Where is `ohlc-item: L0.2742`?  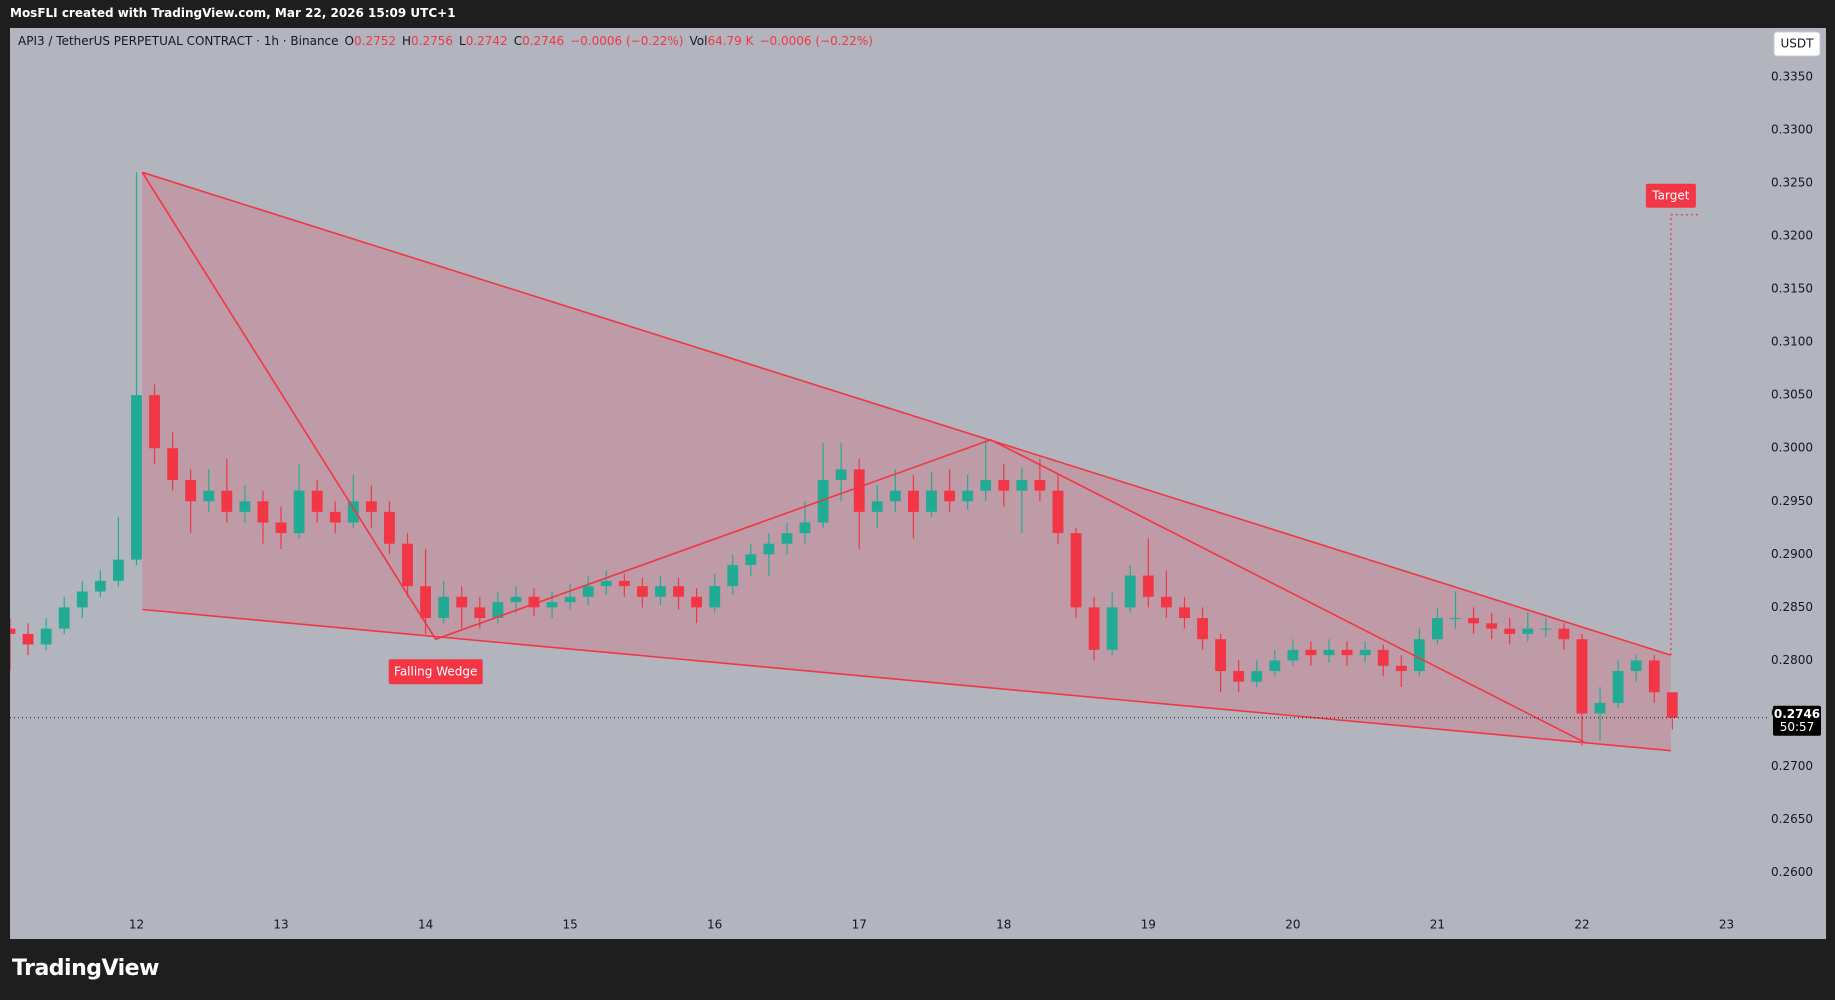
ohlc-item: L0.2742 is located at coordinates (483, 41).